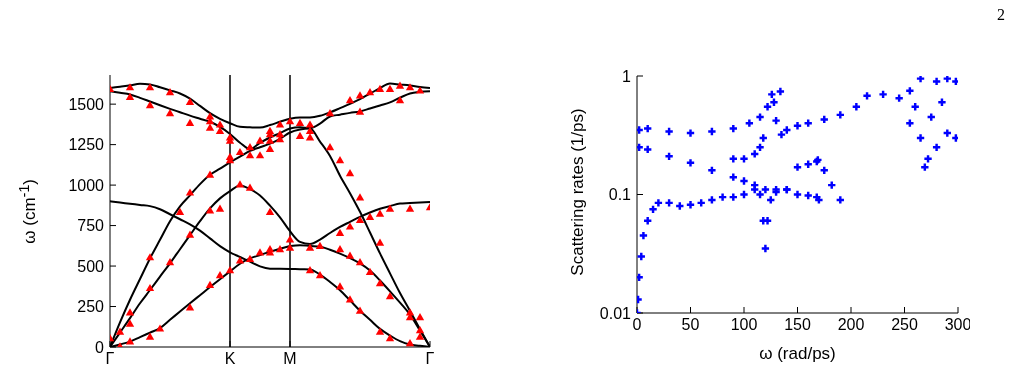  What do you see at coordinates (904, 325) in the screenshot?
I see `x-tick-label: 250` at bounding box center [904, 325].